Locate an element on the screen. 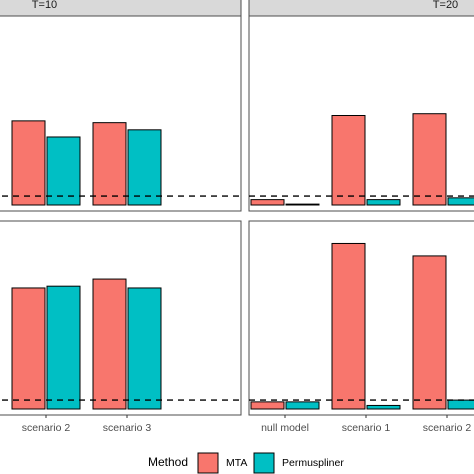  x-tick-label: scenario 1 is located at coordinates (366, 428).